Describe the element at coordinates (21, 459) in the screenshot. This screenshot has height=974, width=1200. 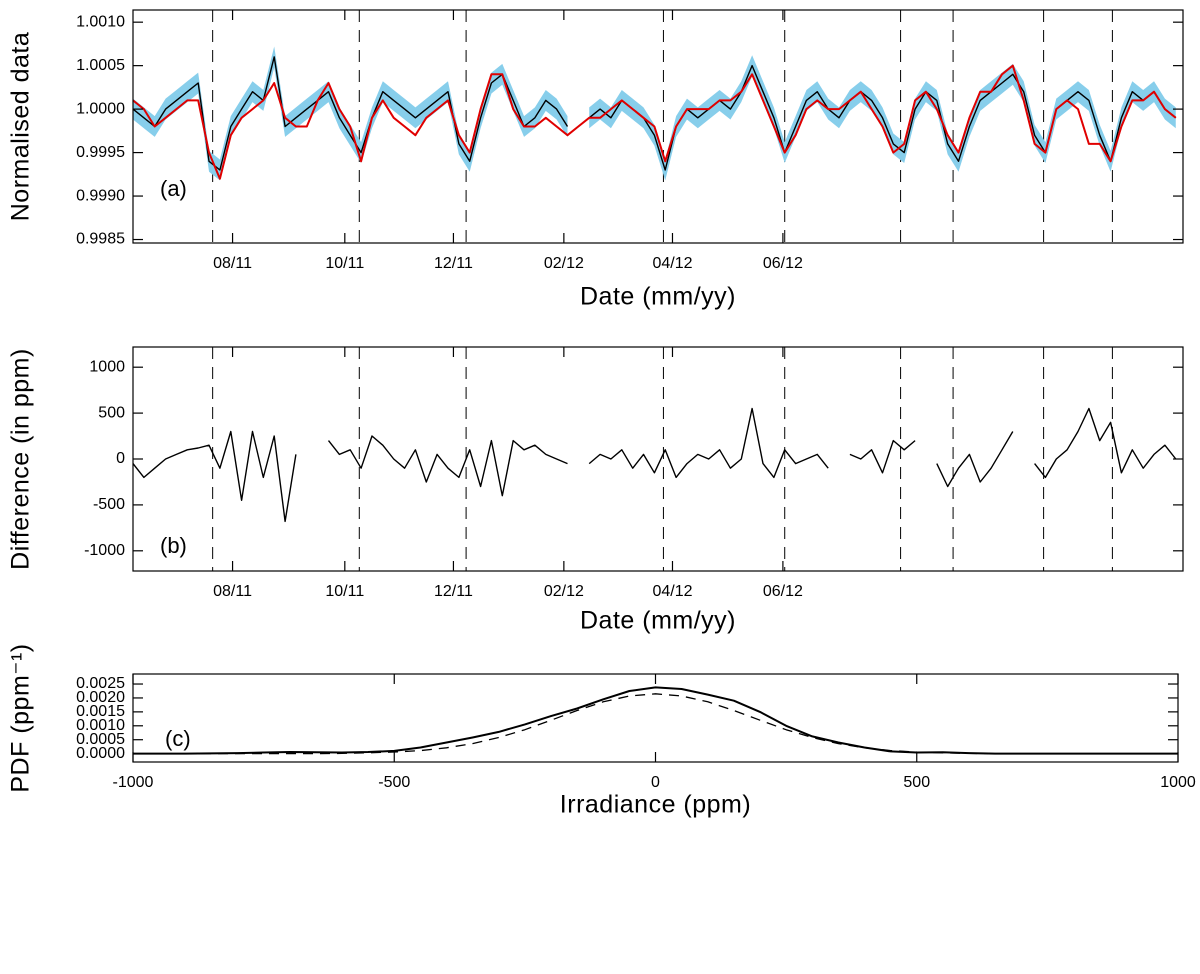
I see `y-axis-label: Difference (in ppm)` at that location.